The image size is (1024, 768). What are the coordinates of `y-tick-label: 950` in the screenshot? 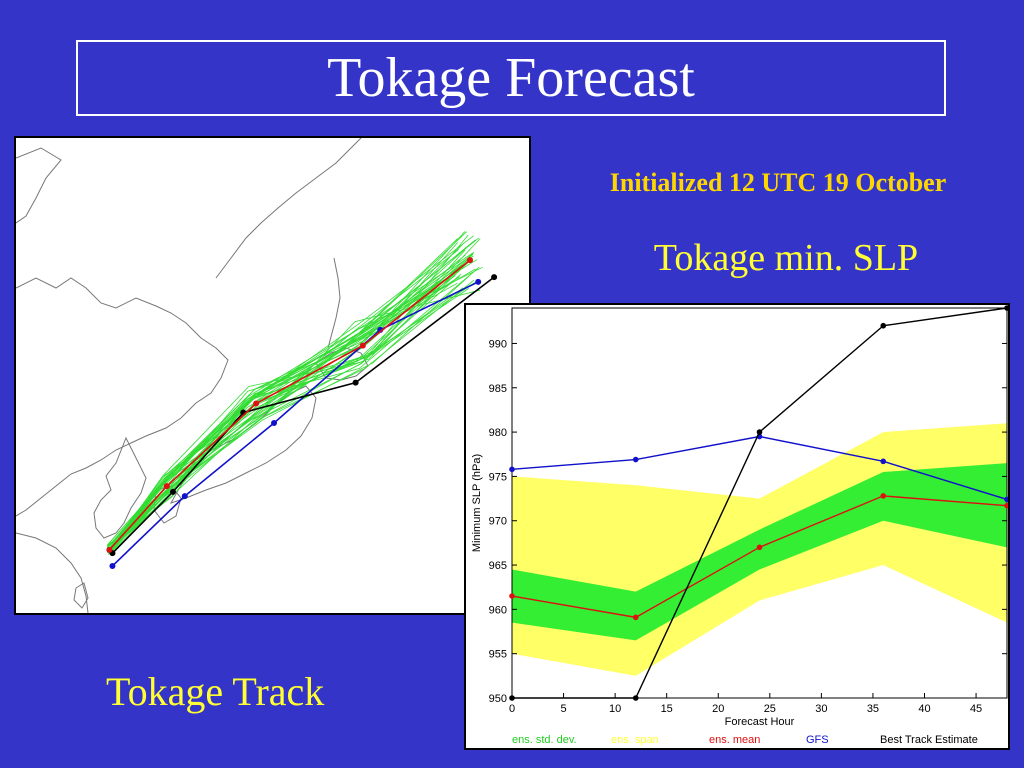 It's located at (498, 699).